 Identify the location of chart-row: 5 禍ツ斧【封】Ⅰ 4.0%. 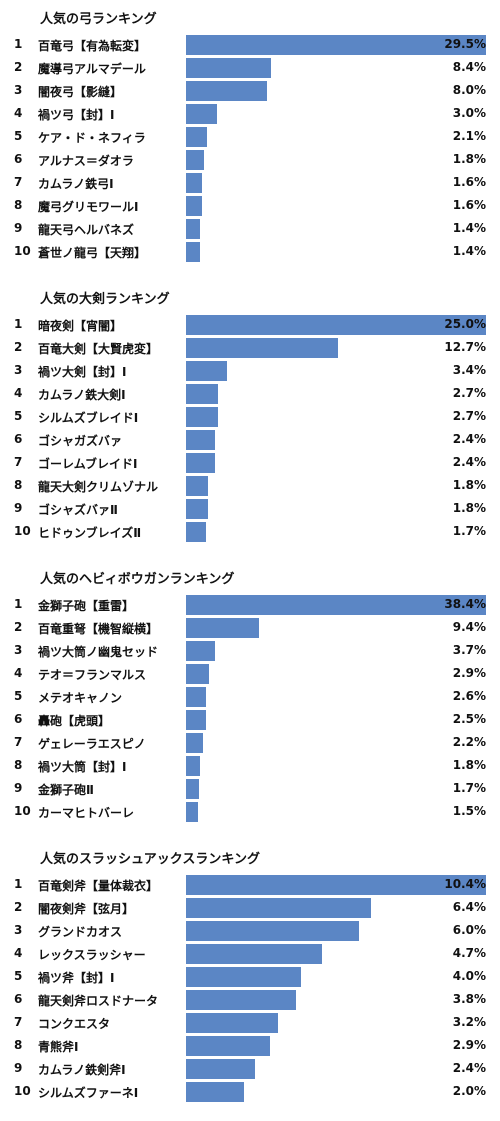
(250, 977).